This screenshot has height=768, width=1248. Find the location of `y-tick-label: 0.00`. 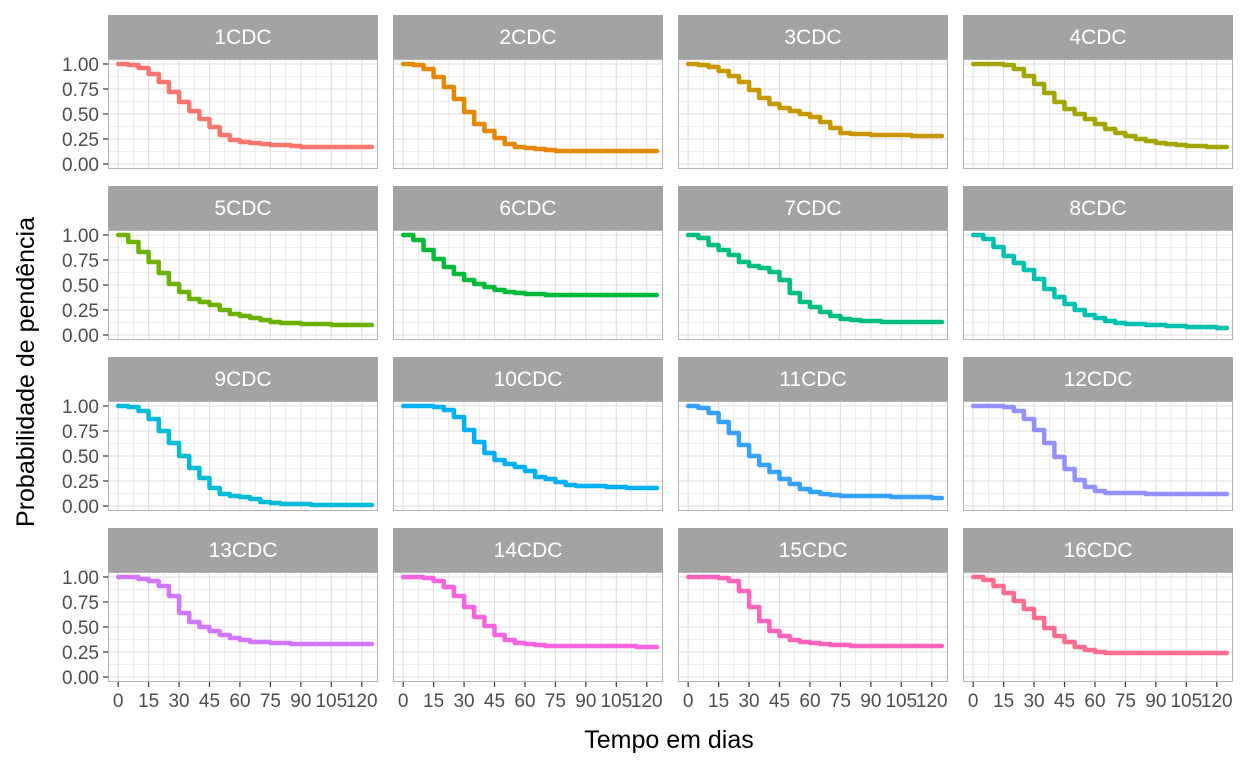

y-tick-label: 0.00 is located at coordinates (80, 678).